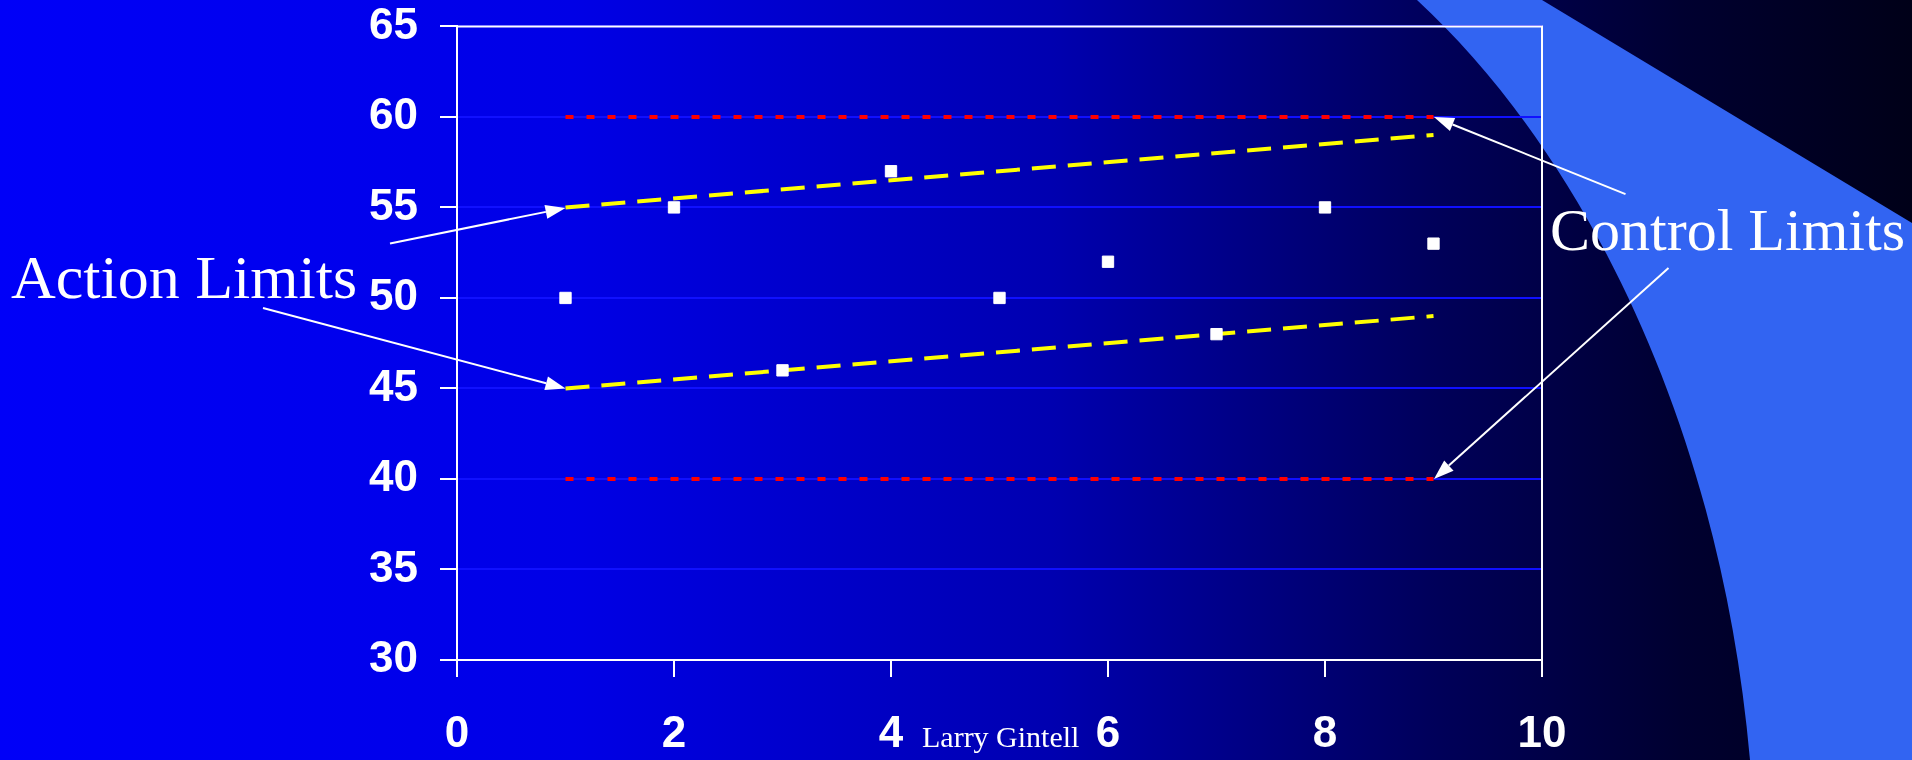  Describe the element at coordinates (393, 295) in the screenshot. I see `y-tick-label: 50` at that location.